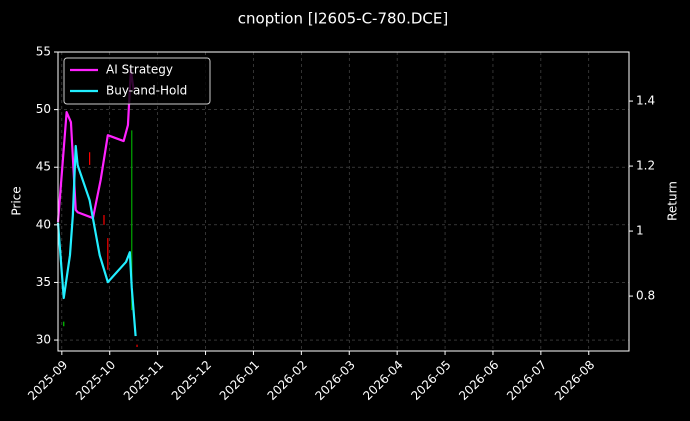 This screenshot has height=421, width=690. Describe the element at coordinates (146, 91) in the screenshot. I see `legend-label: Buy-and-Hold` at that location.